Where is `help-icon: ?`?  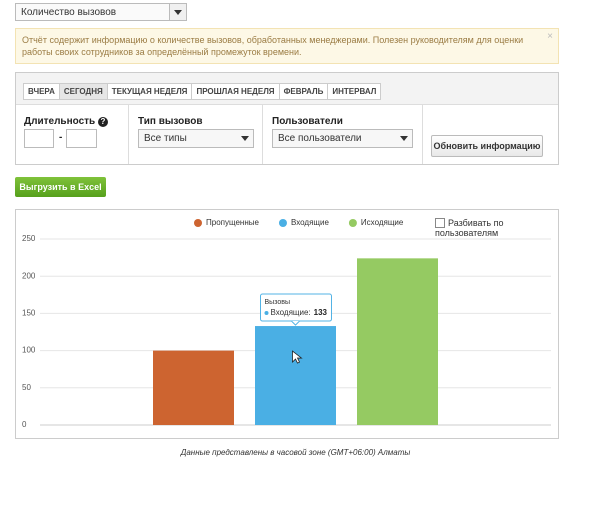
help-icon: ? is located at coordinates (103, 122).